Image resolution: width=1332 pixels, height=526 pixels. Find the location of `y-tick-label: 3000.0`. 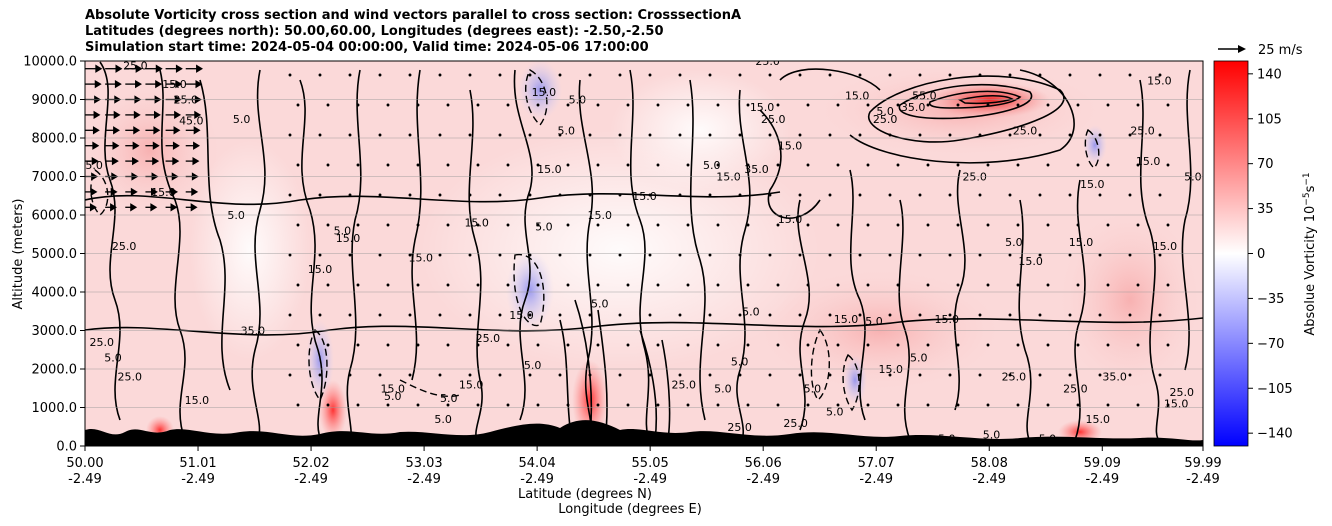

y-tick-label: 3000.0 is located at coordinates (55, 331).